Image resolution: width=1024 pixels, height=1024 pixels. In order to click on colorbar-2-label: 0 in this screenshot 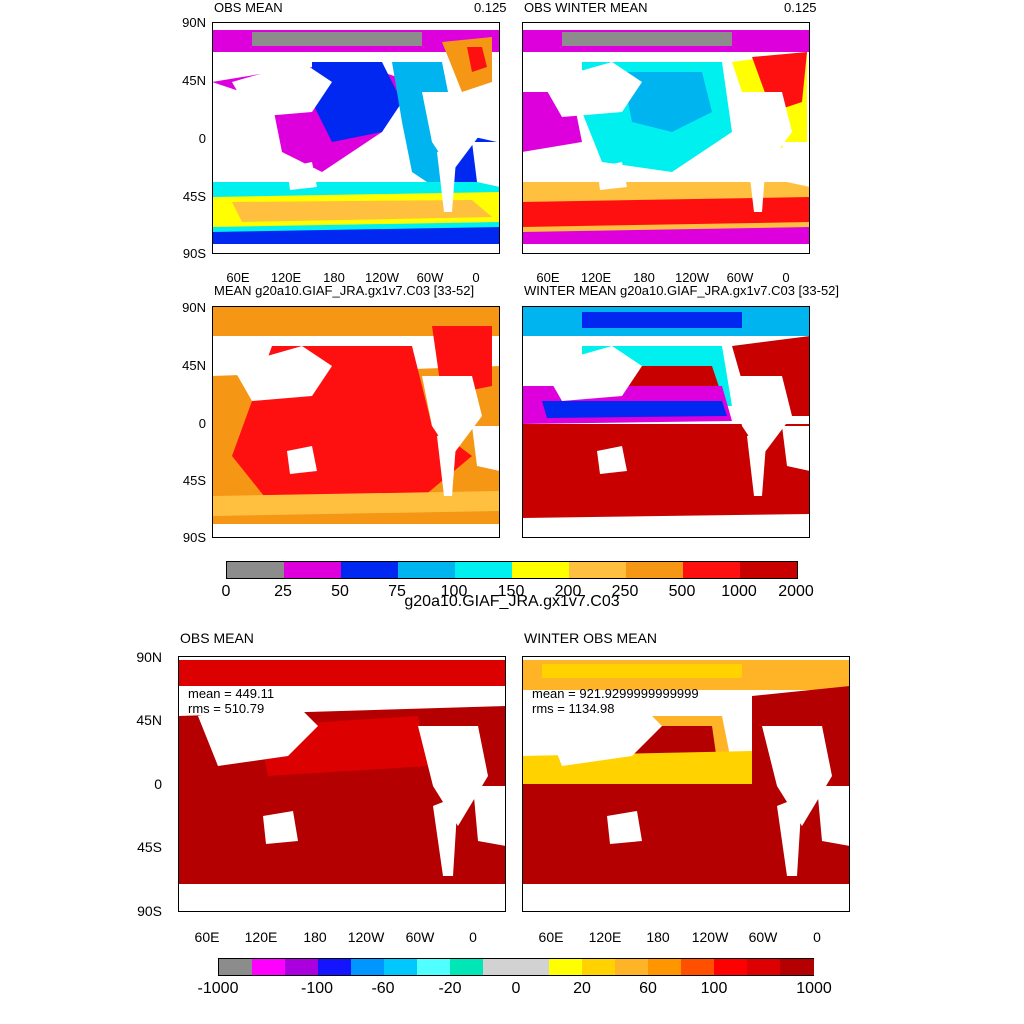, I will do `click(516, 988)`.